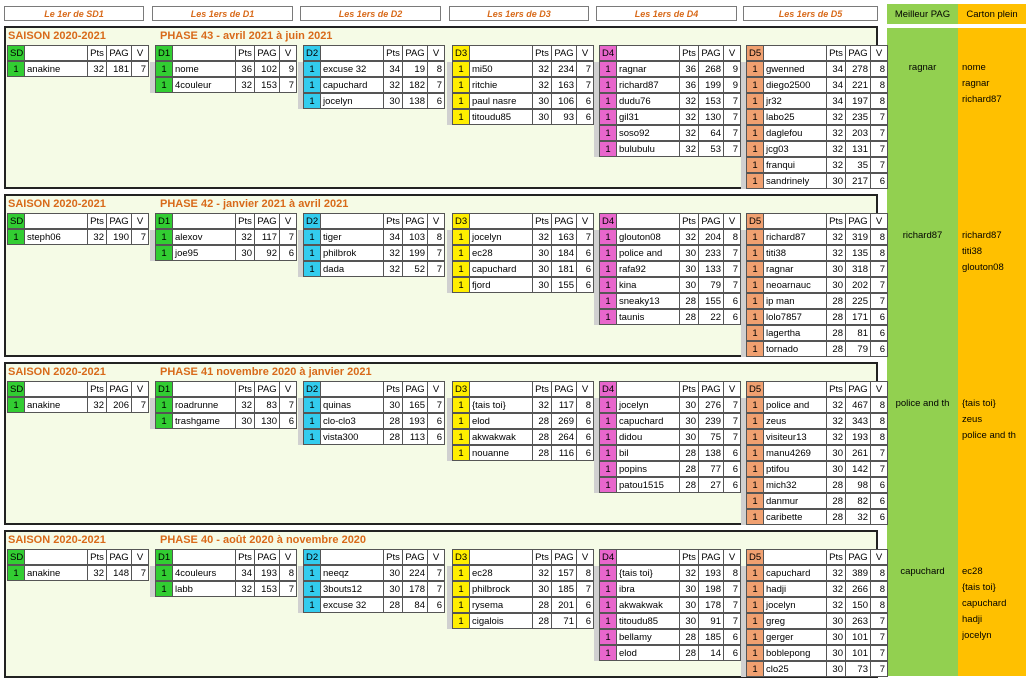 This screenshot has width=1031, height=679. Describe the element at coordinates (370, 13) in the screenshot. I see `header-d2: Les 1ers de D2` at that location.